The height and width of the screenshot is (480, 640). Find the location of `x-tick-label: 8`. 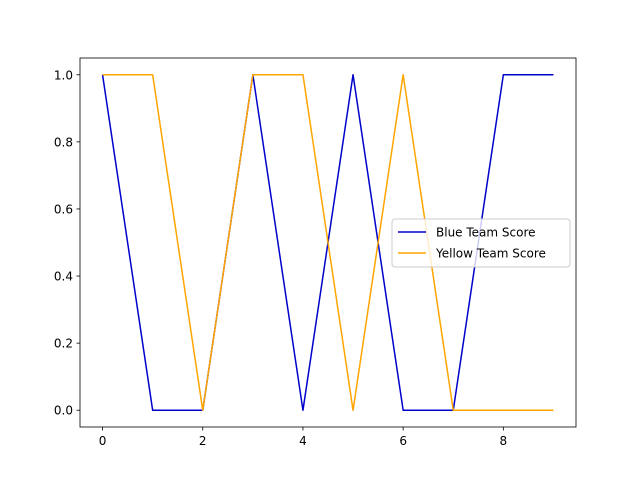

x-tick-label: 8 is located at coordinates (504, 441).